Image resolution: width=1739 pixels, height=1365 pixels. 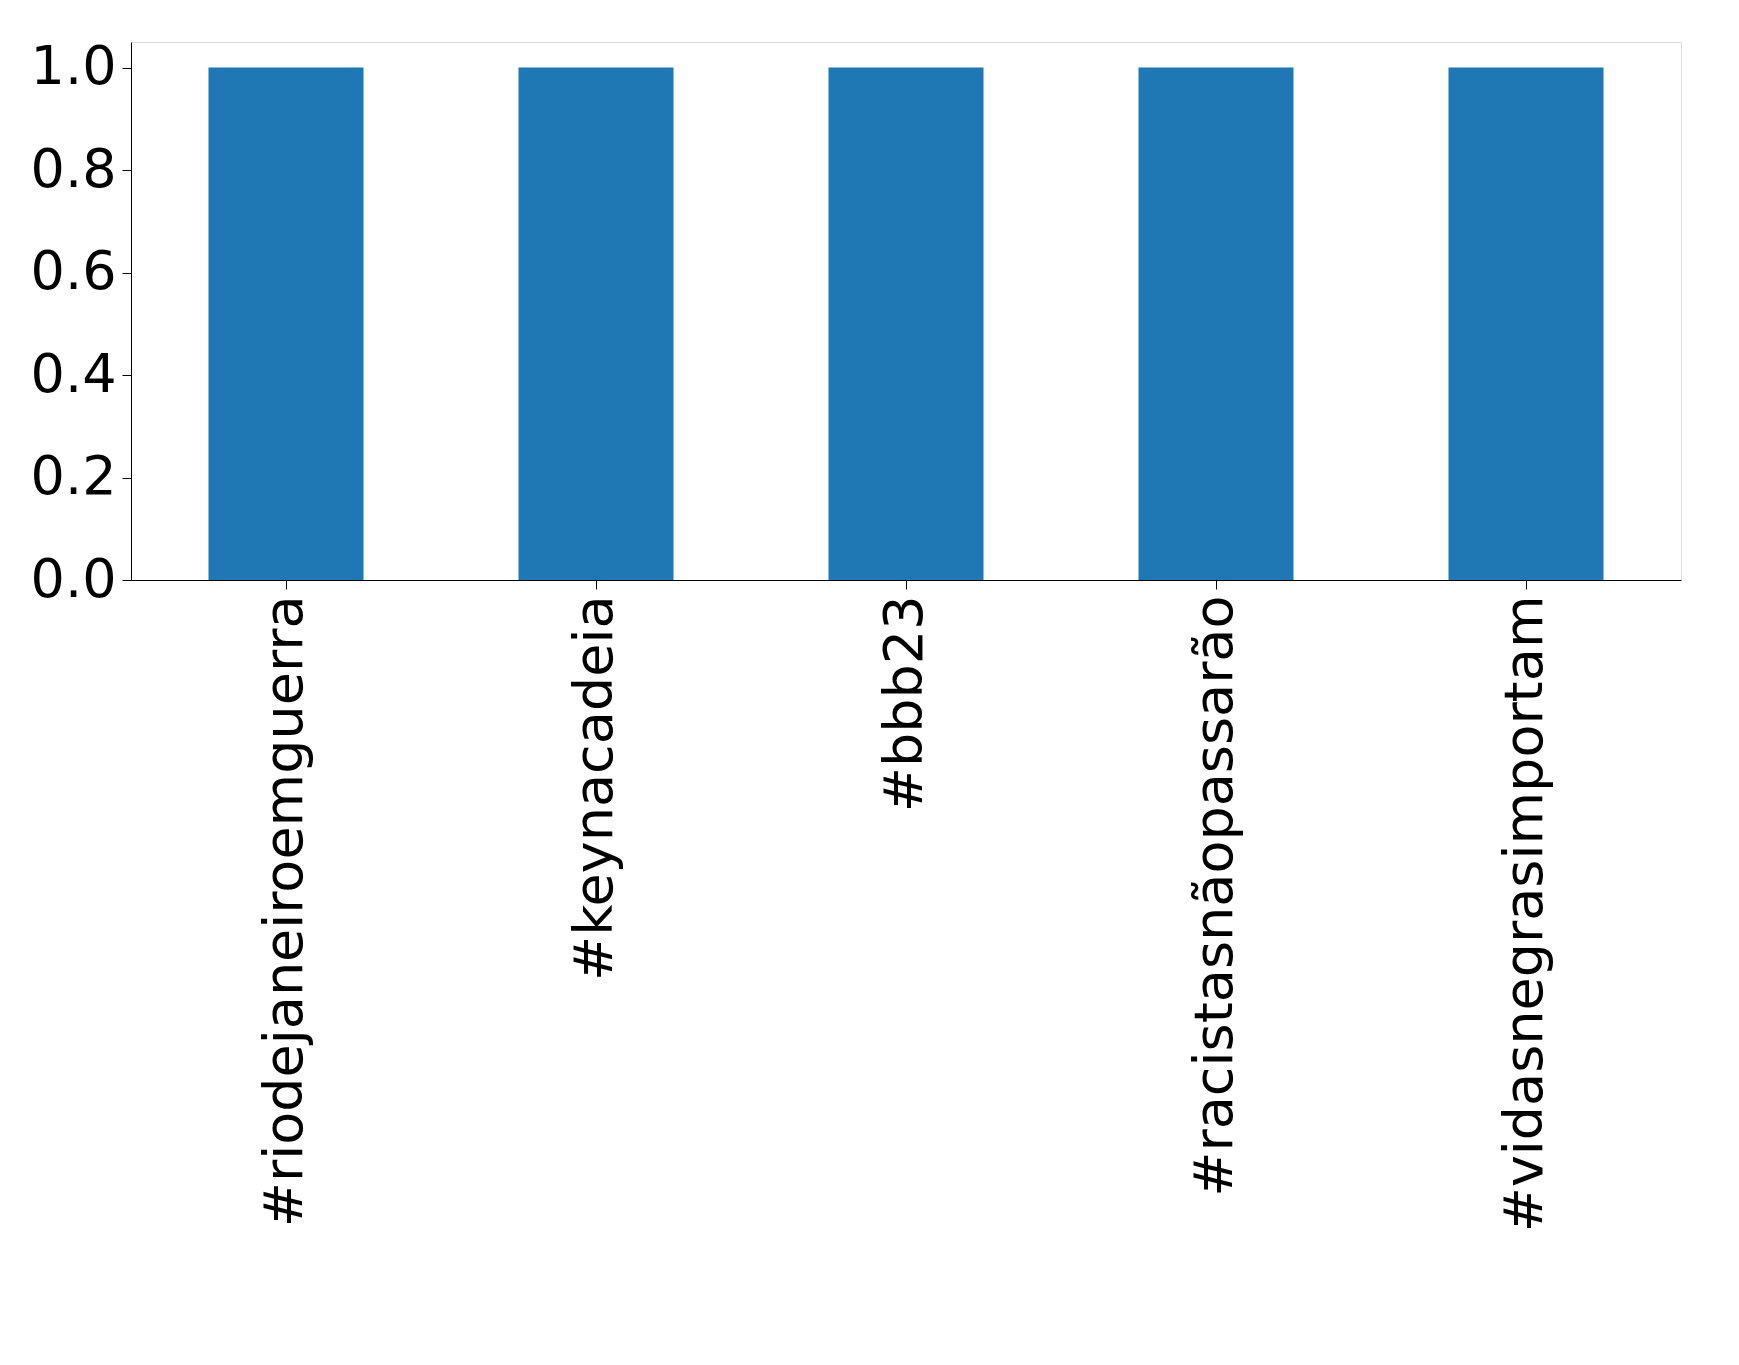 What do you see at coordinates (283, 911) in the screenshot?
I see `x-tick-label: #riodejaneiroemguerra` at bounding box center [283, 911].